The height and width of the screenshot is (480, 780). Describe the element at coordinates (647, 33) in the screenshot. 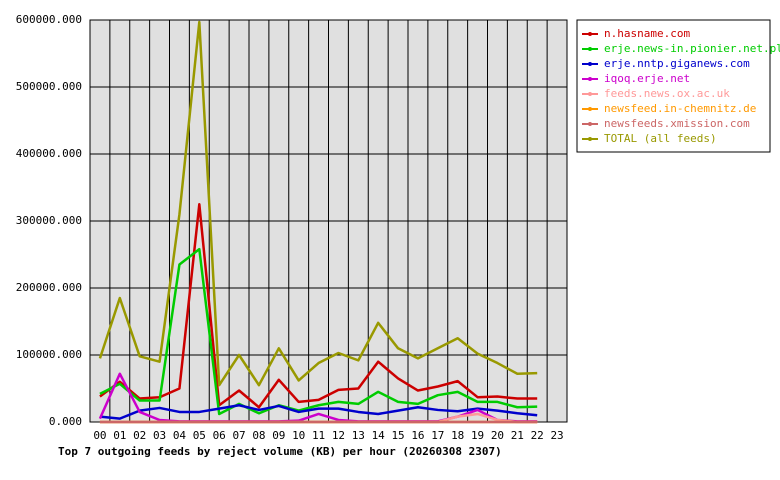

I see `legend-label: n.hasname.com` at that location.